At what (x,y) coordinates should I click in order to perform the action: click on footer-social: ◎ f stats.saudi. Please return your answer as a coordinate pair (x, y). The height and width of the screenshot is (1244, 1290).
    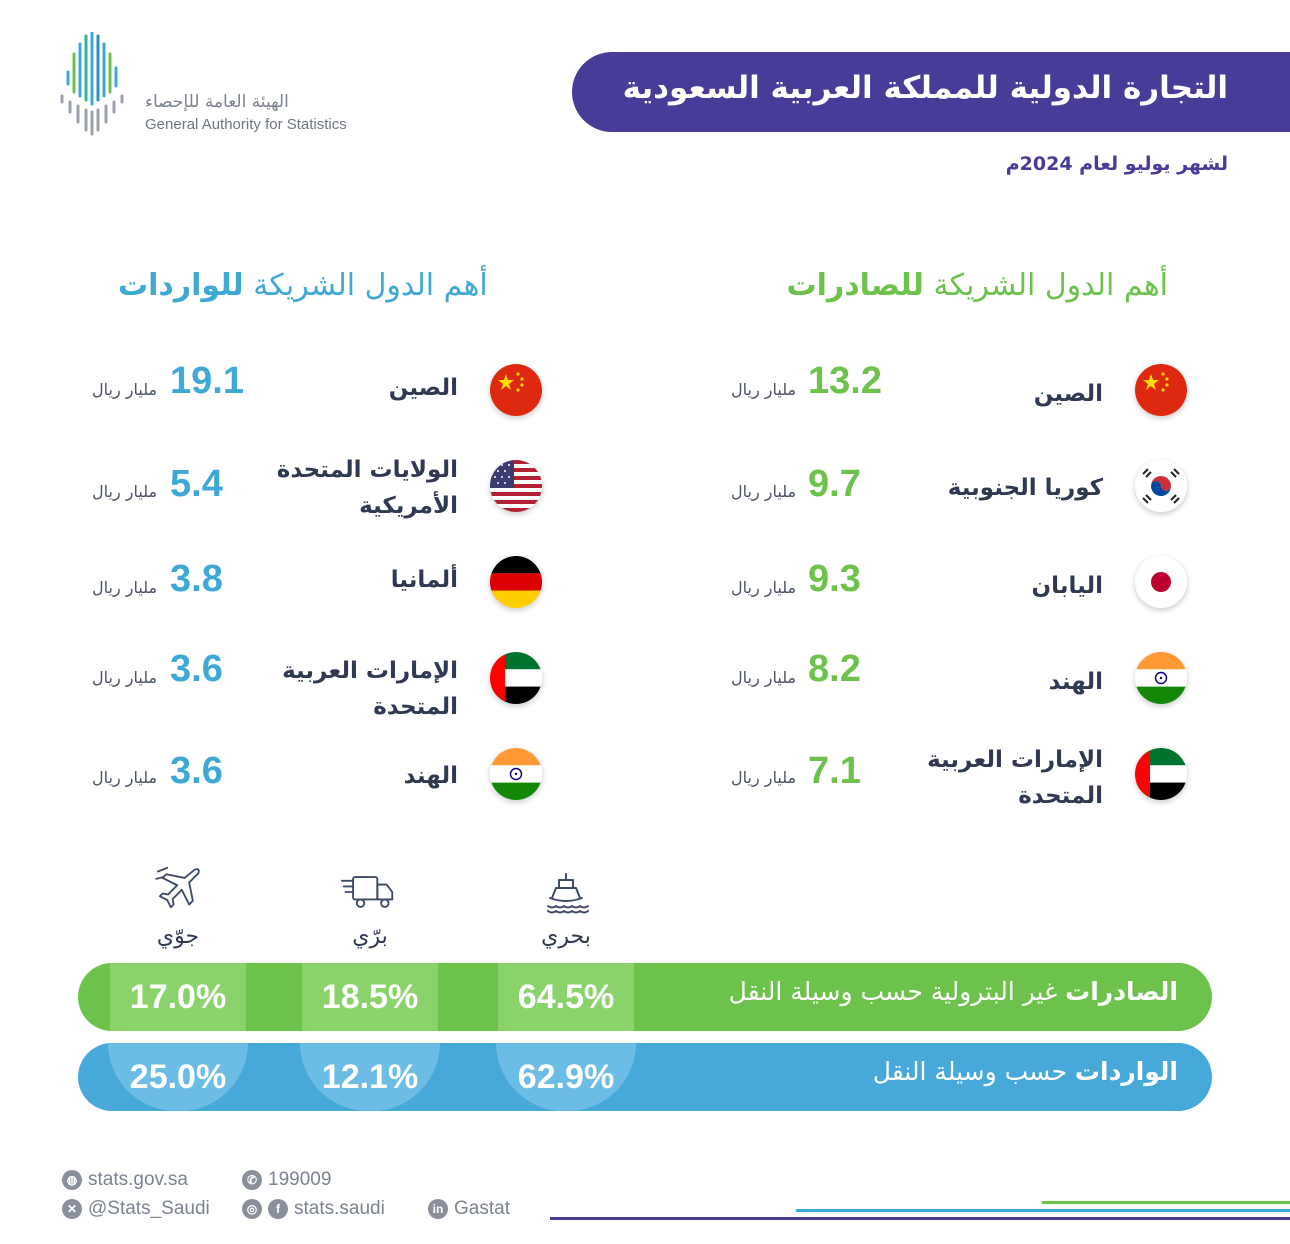
    Looking at the image, I should click on (313, 1209).